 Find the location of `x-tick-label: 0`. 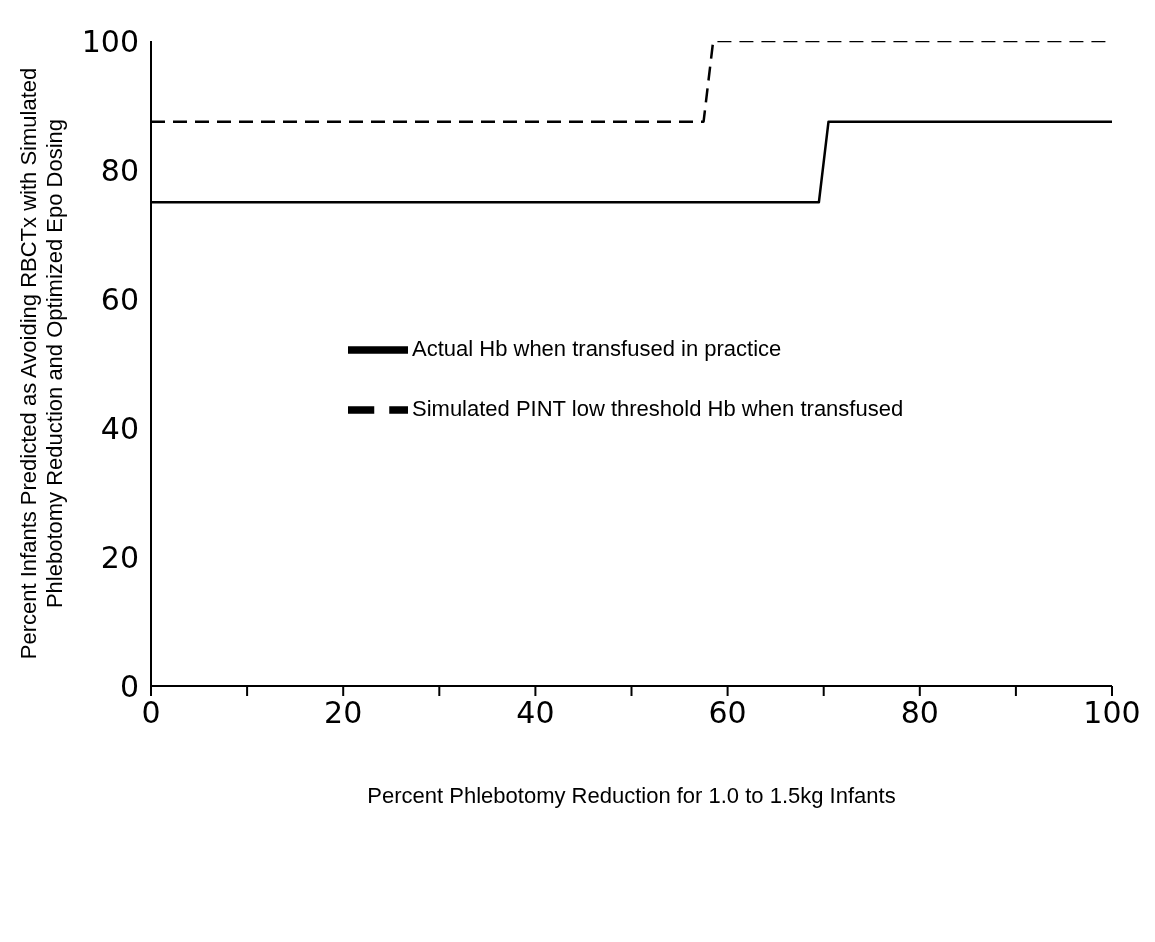

x-tick-label: 0 is located at coordinates (151, 713).